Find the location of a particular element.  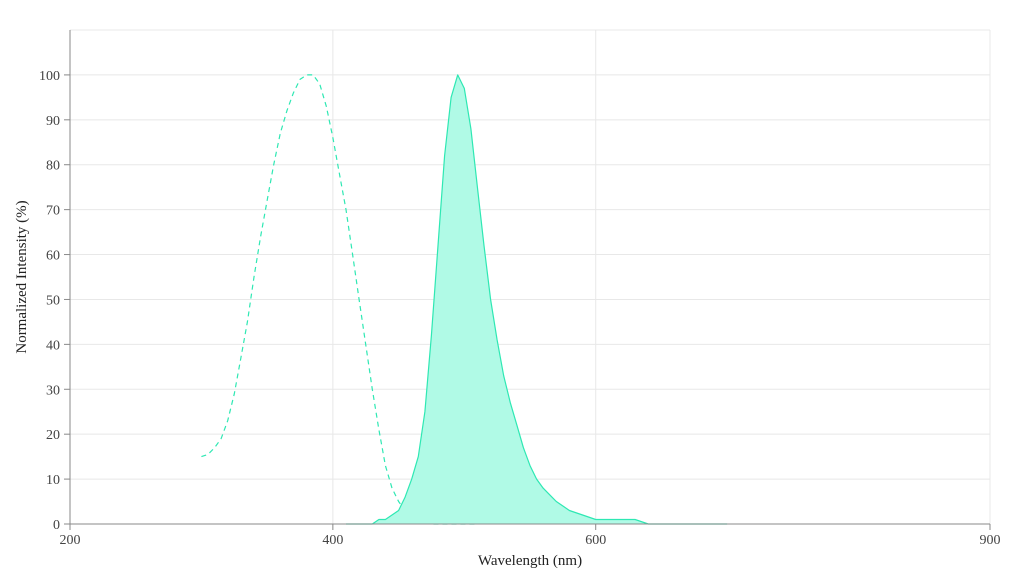

y-tick-label: 50 is located at coordinates (53, 300).